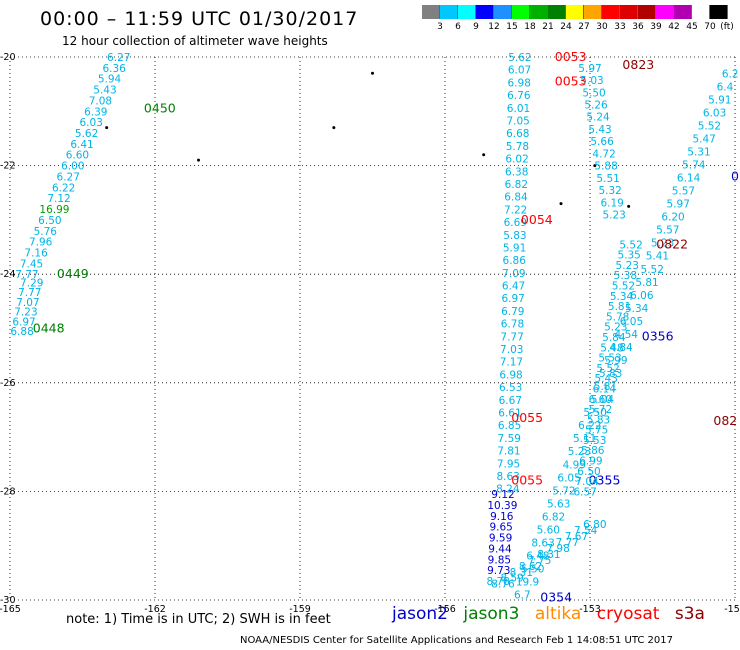  I want to click on lon-tick-label: -156, so click(445, 609).